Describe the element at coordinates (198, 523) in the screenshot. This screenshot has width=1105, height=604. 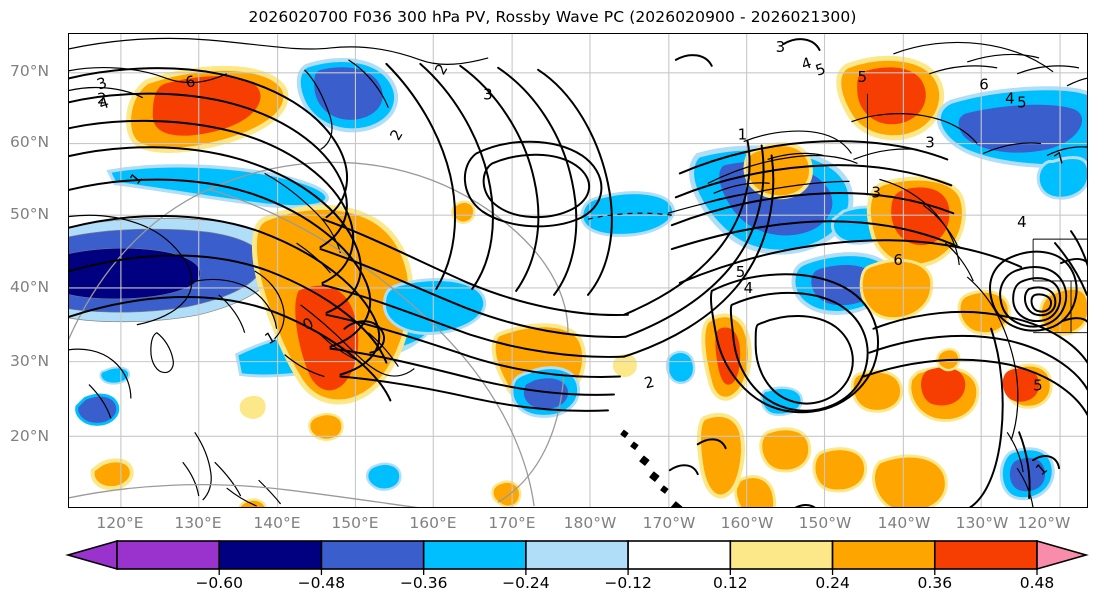
I see `lon-label: 130°E` at that location.